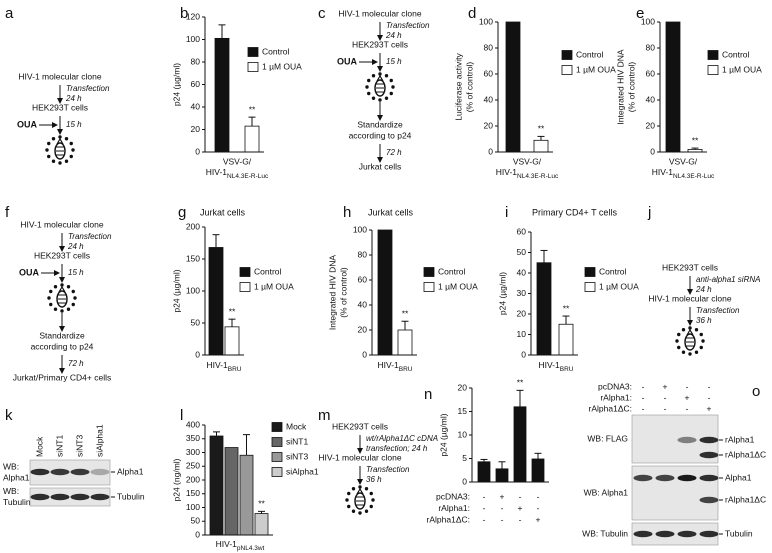  What do you see at coordinates (458, 86) in the screenshot?
I see `y-axis-label: Luciferase activity` at bounding box center [458, 86].